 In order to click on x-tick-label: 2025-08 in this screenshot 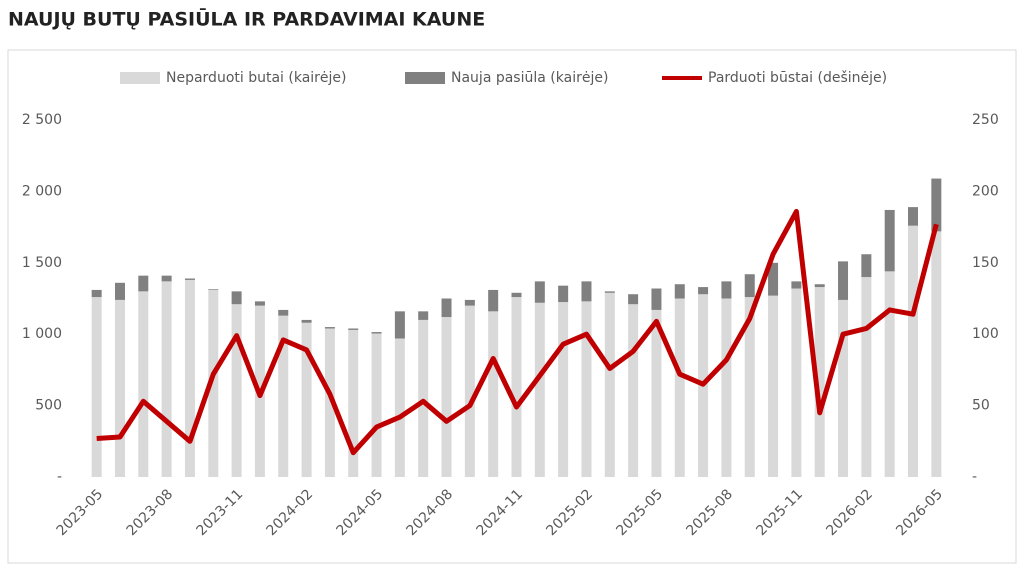, I will do `click(709, 512)`.